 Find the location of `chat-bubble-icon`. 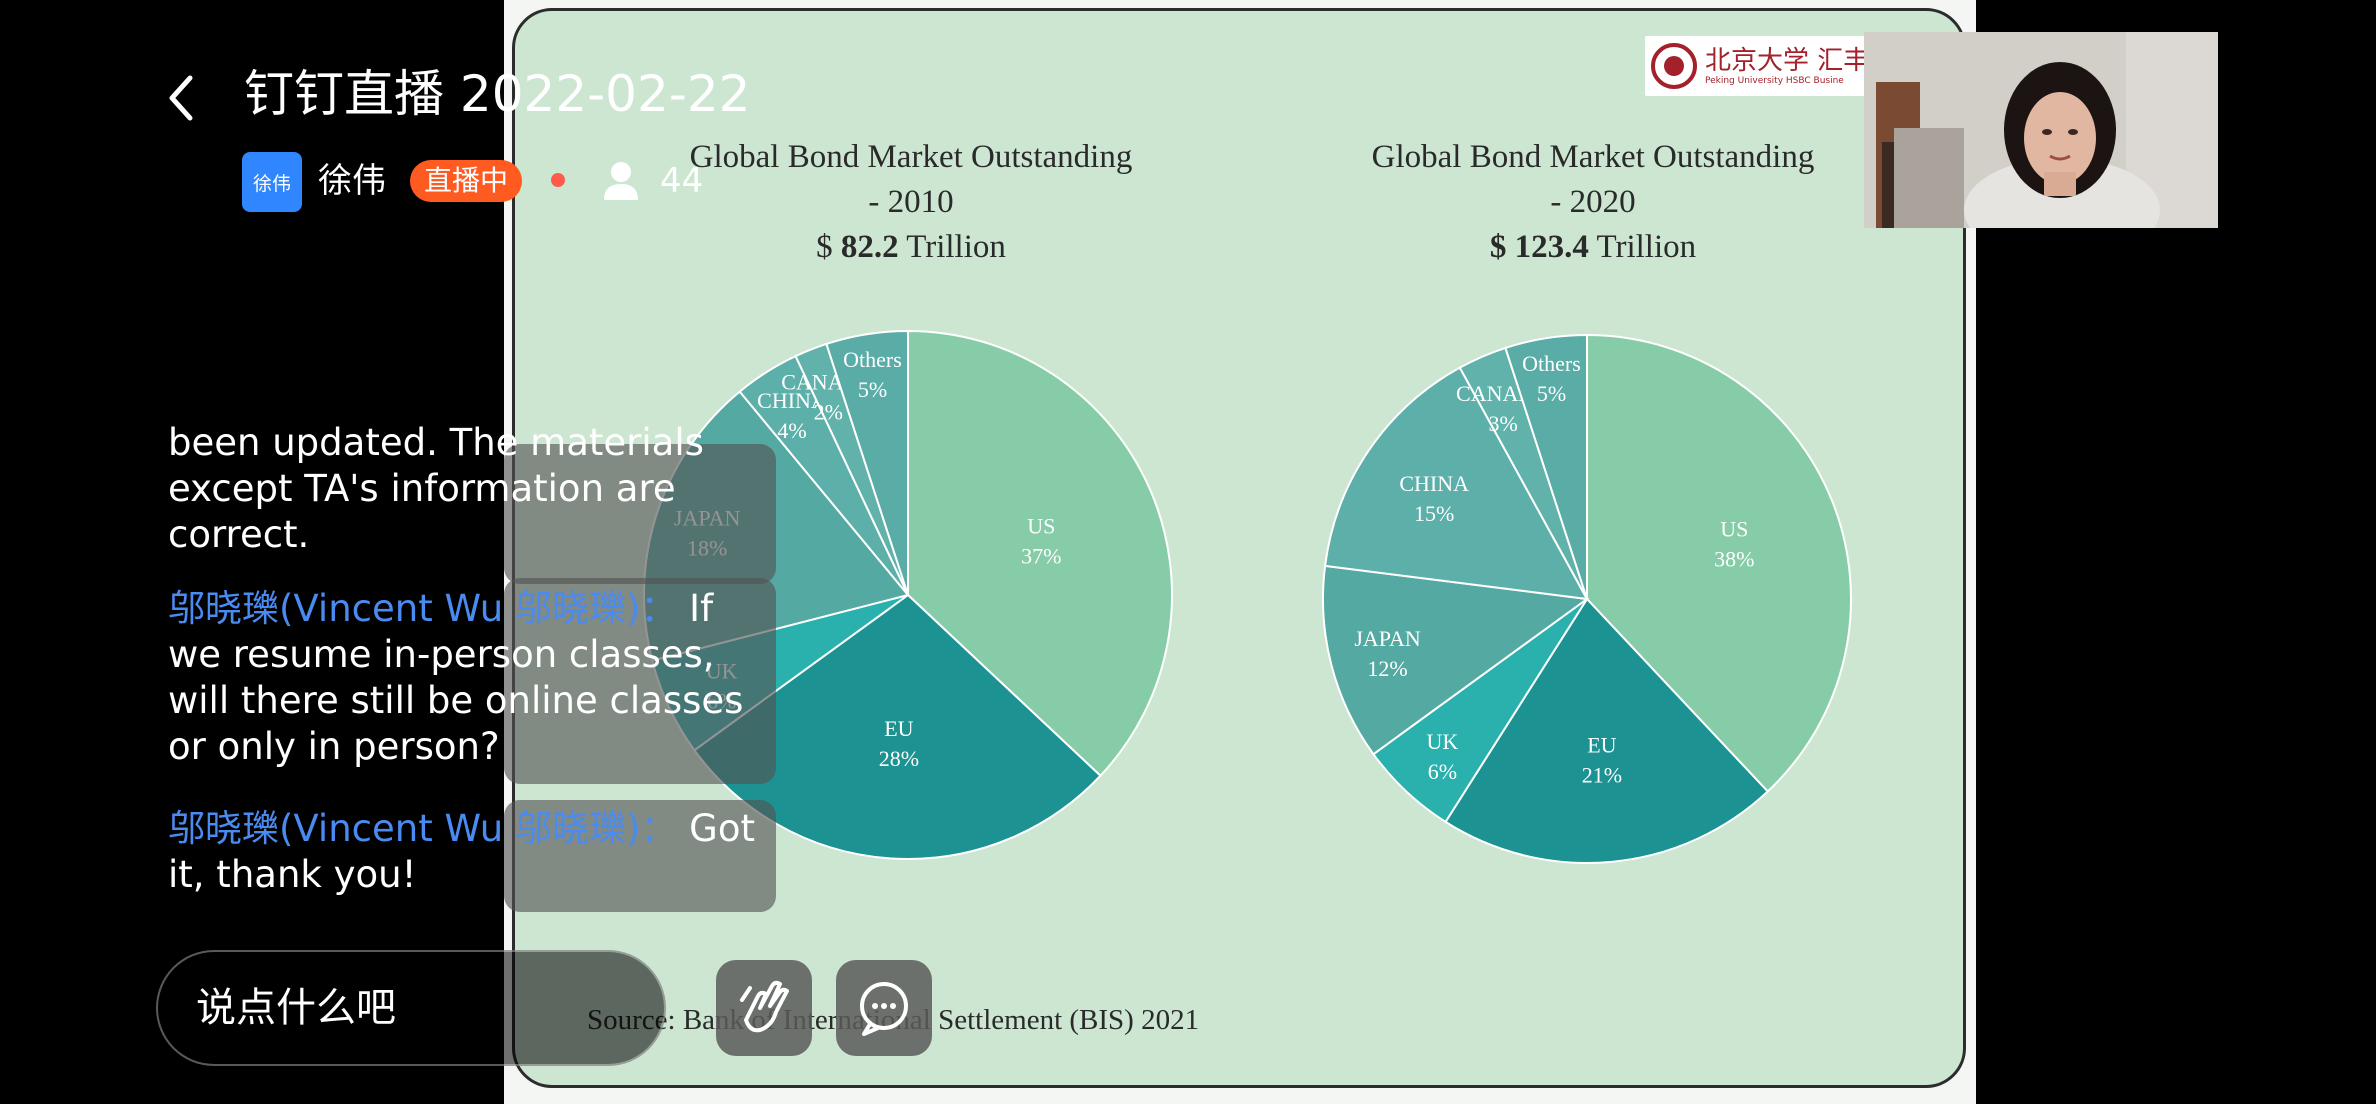

chat-bubble-icon is located at coordinates (884, 1009).